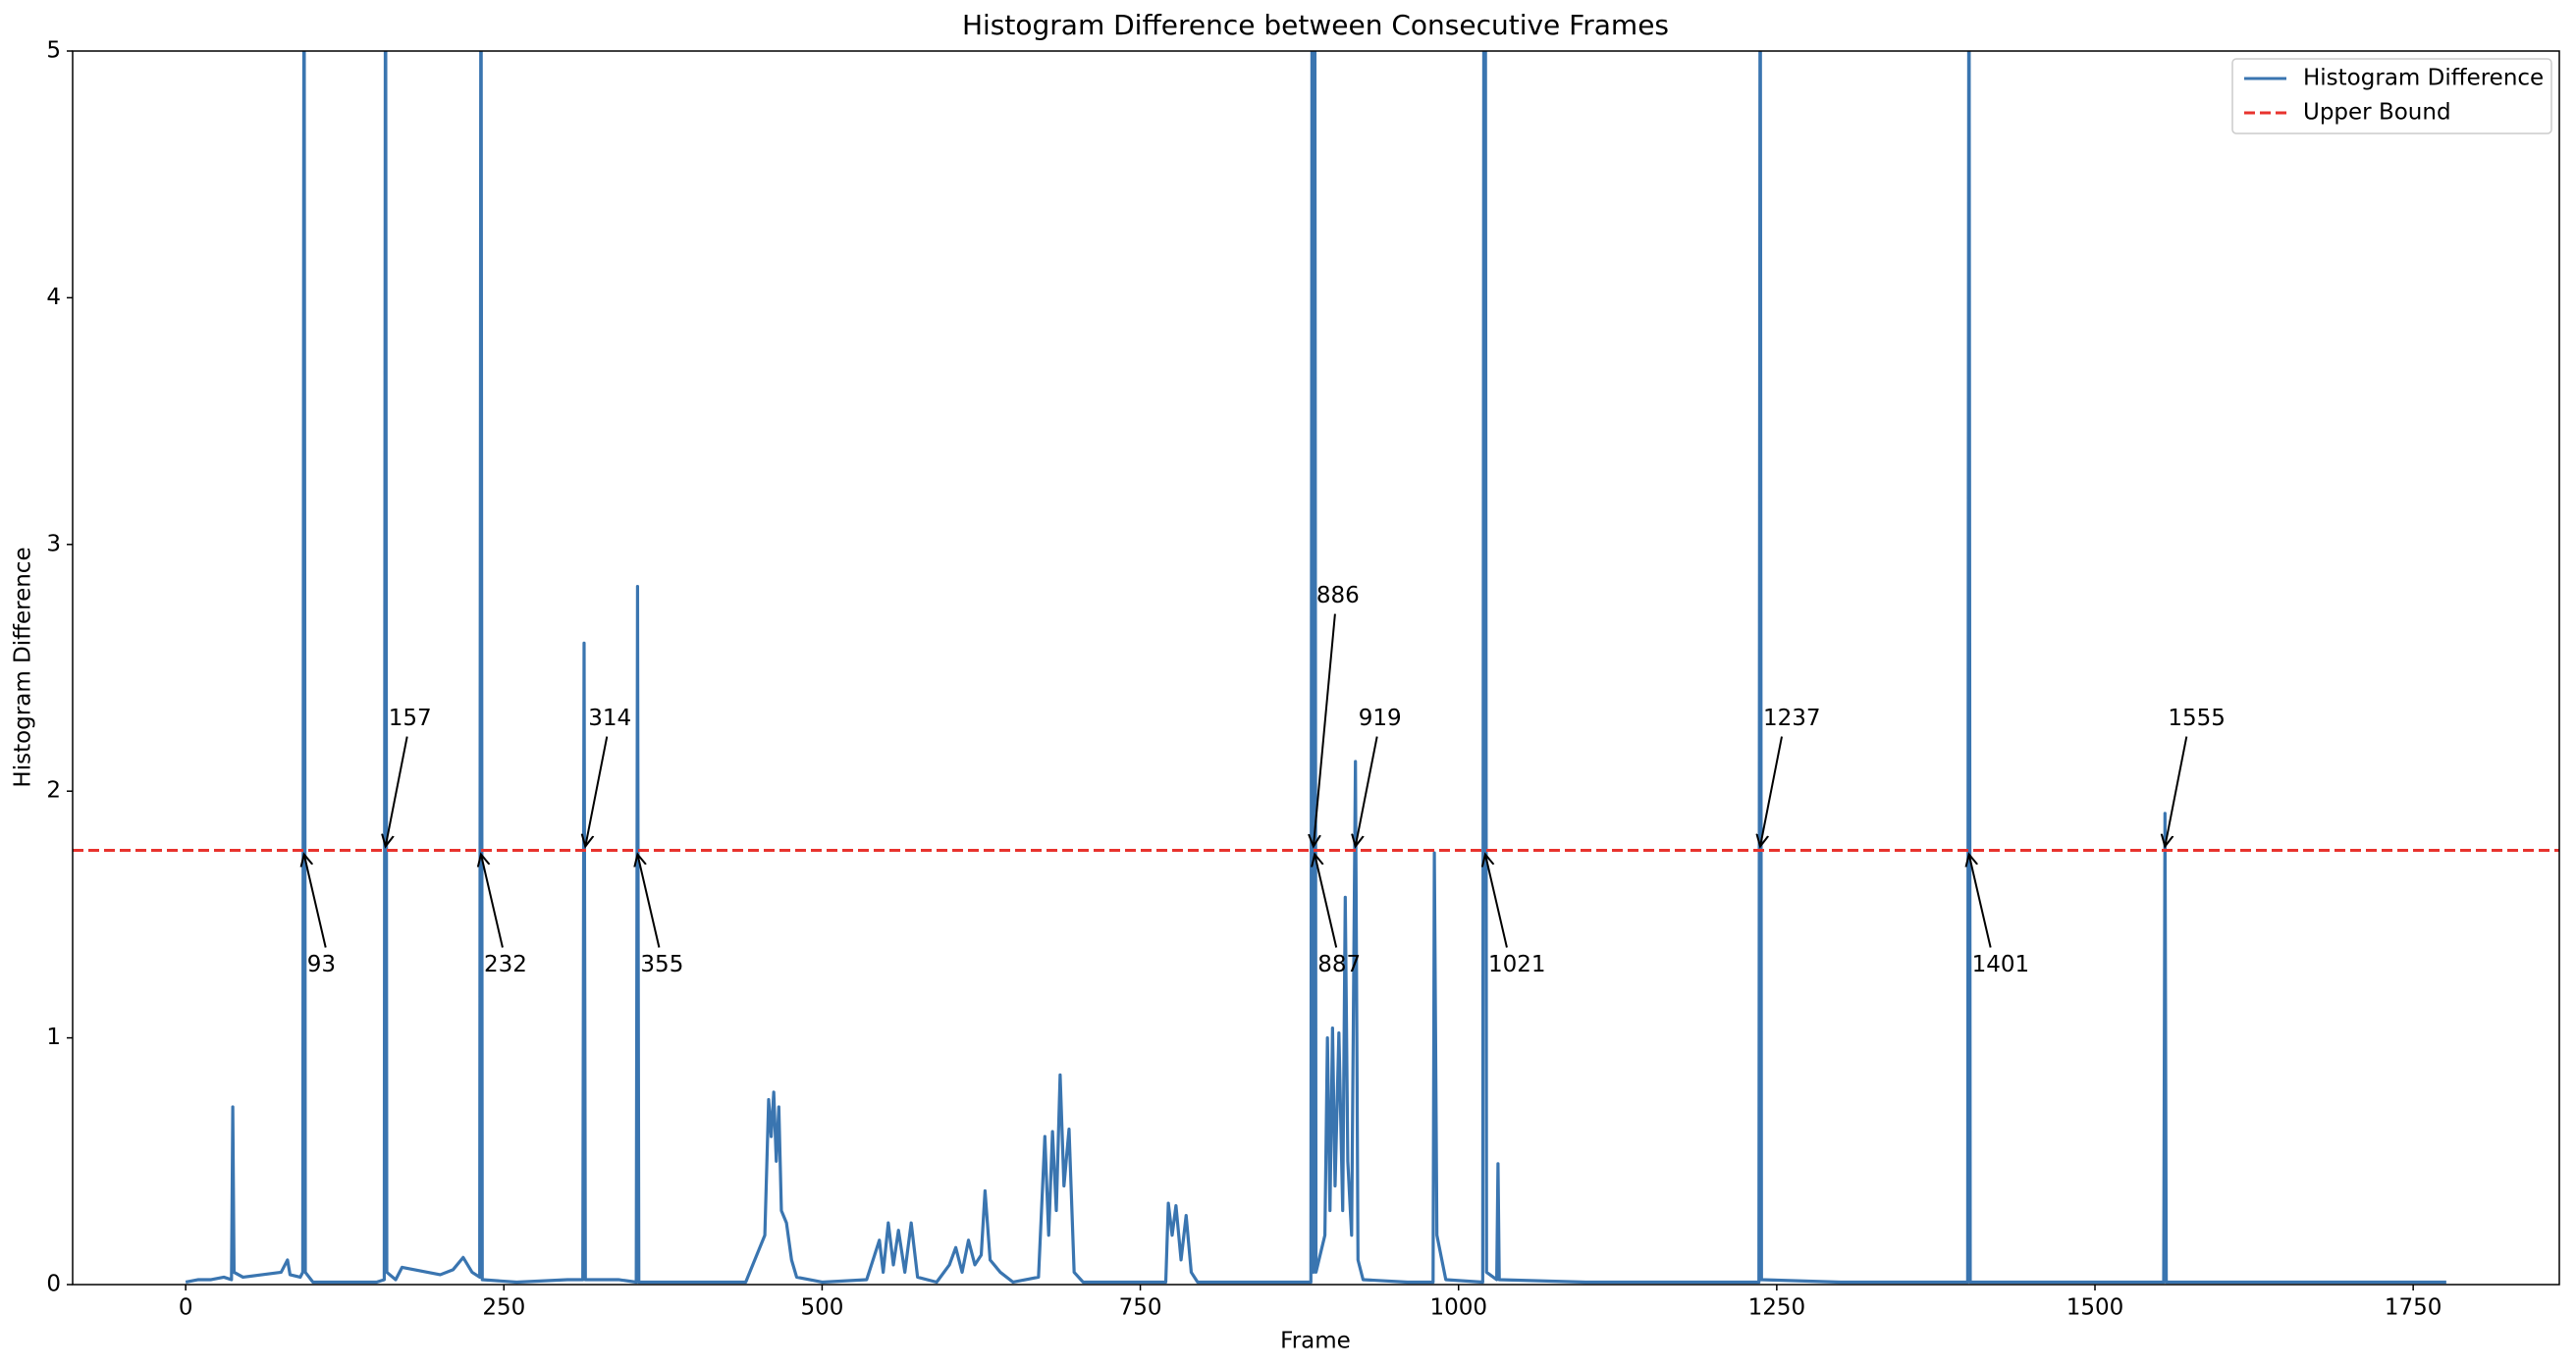 The height and width of the screenshot is (1368, 2576). I want to click on y-tick-label: 2, so click(53, 791).